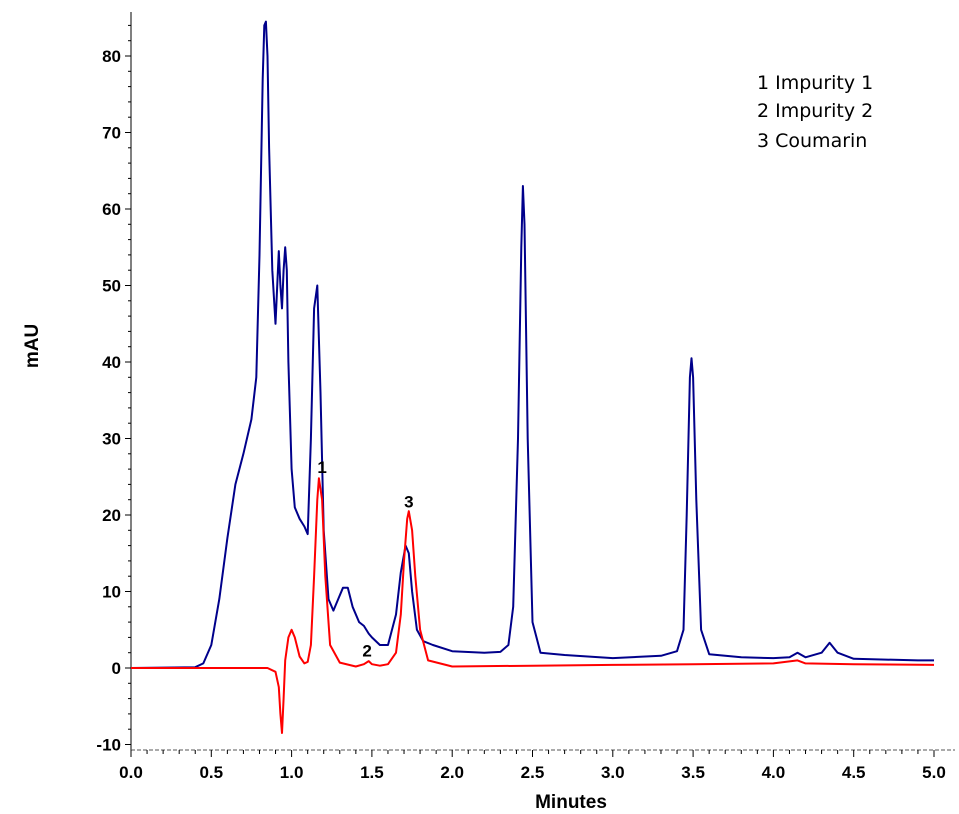 Image resolution: width=959 pixels, height=814 pixels. What do you see at coordinates (292, 772) in the screenshot?
I see `x-tick-label: 1.0` at bounding box center [292, 772].